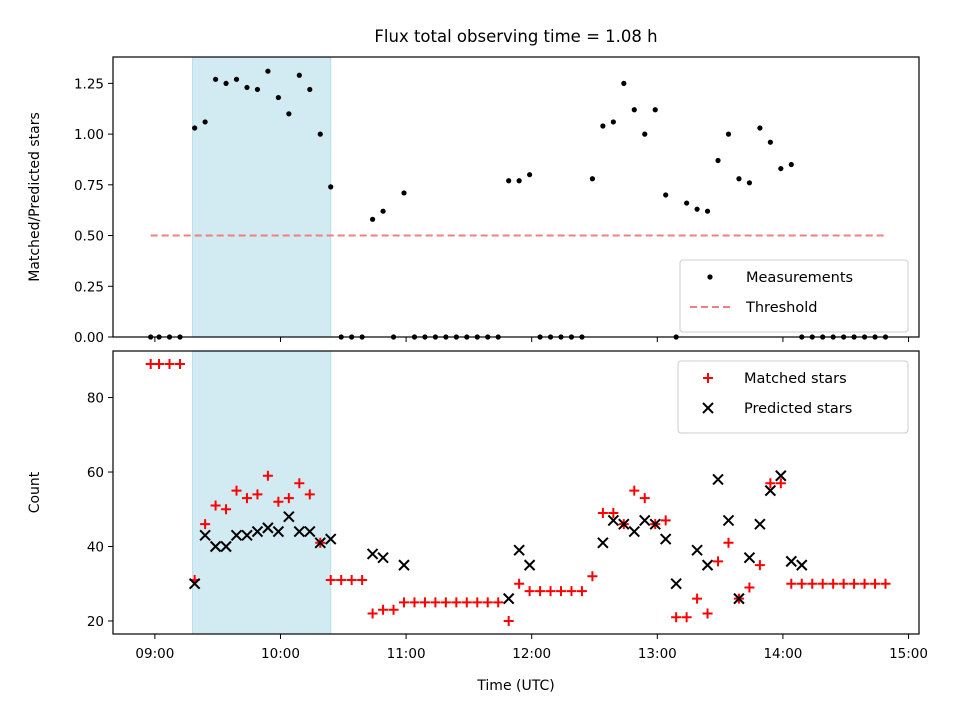 The height and width of the screenshot is (720, 960). I want to click on legend-label: Predicted stars, so click(798, 409).